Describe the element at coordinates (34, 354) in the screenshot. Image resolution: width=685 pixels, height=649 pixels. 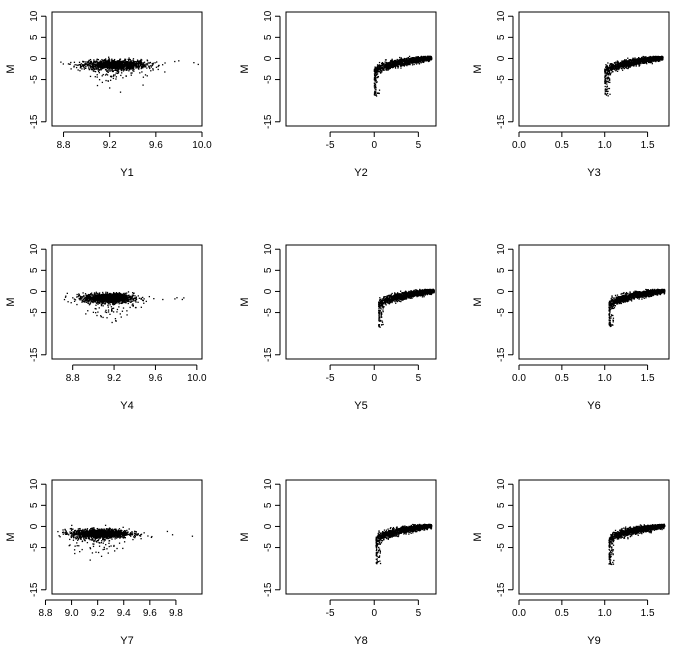
I see `y-tick-label: -15` at that location.